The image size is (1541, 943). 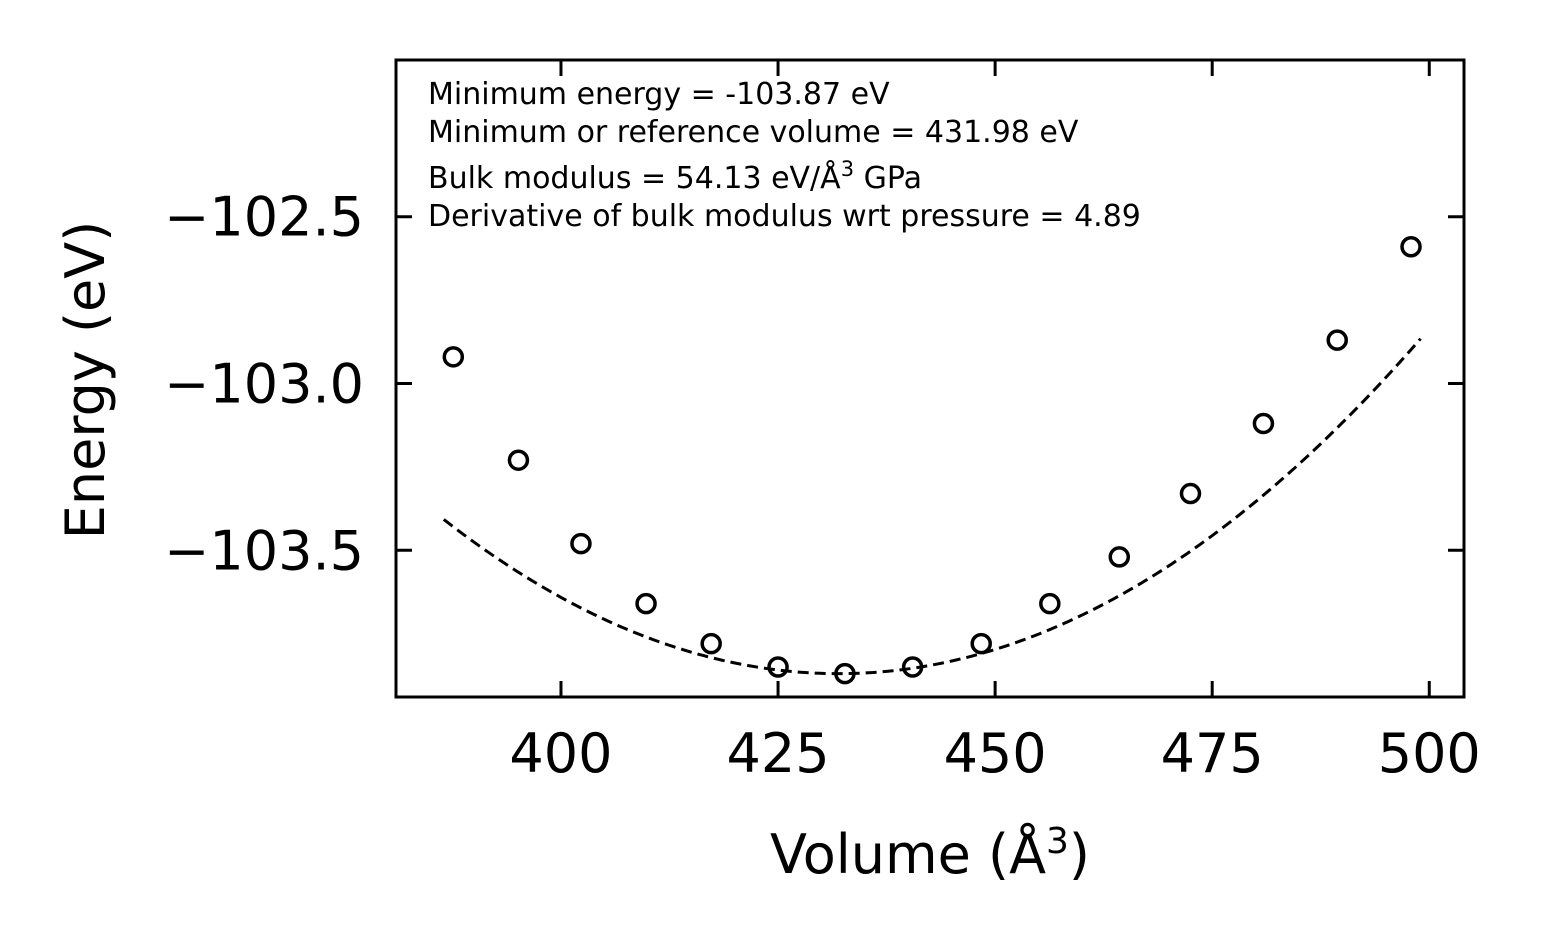 What do you see at coordinates (264, 384) in the screenshot?
I see `y-tick-label: −103.0` at bounding box center [264, 384].